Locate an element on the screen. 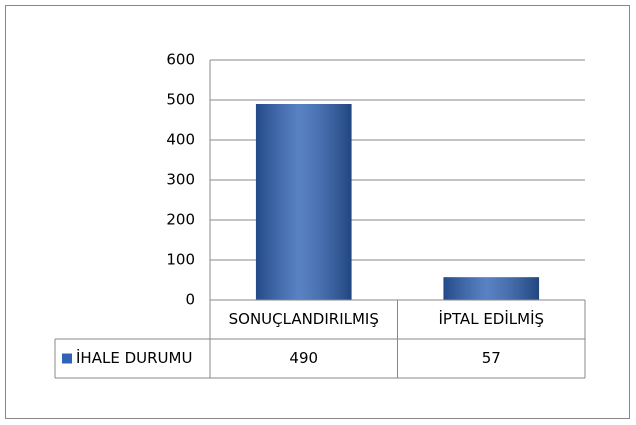 The width and height of the screenshot is (636, 425). table-value: 57 is located at coordinates (491, 358).